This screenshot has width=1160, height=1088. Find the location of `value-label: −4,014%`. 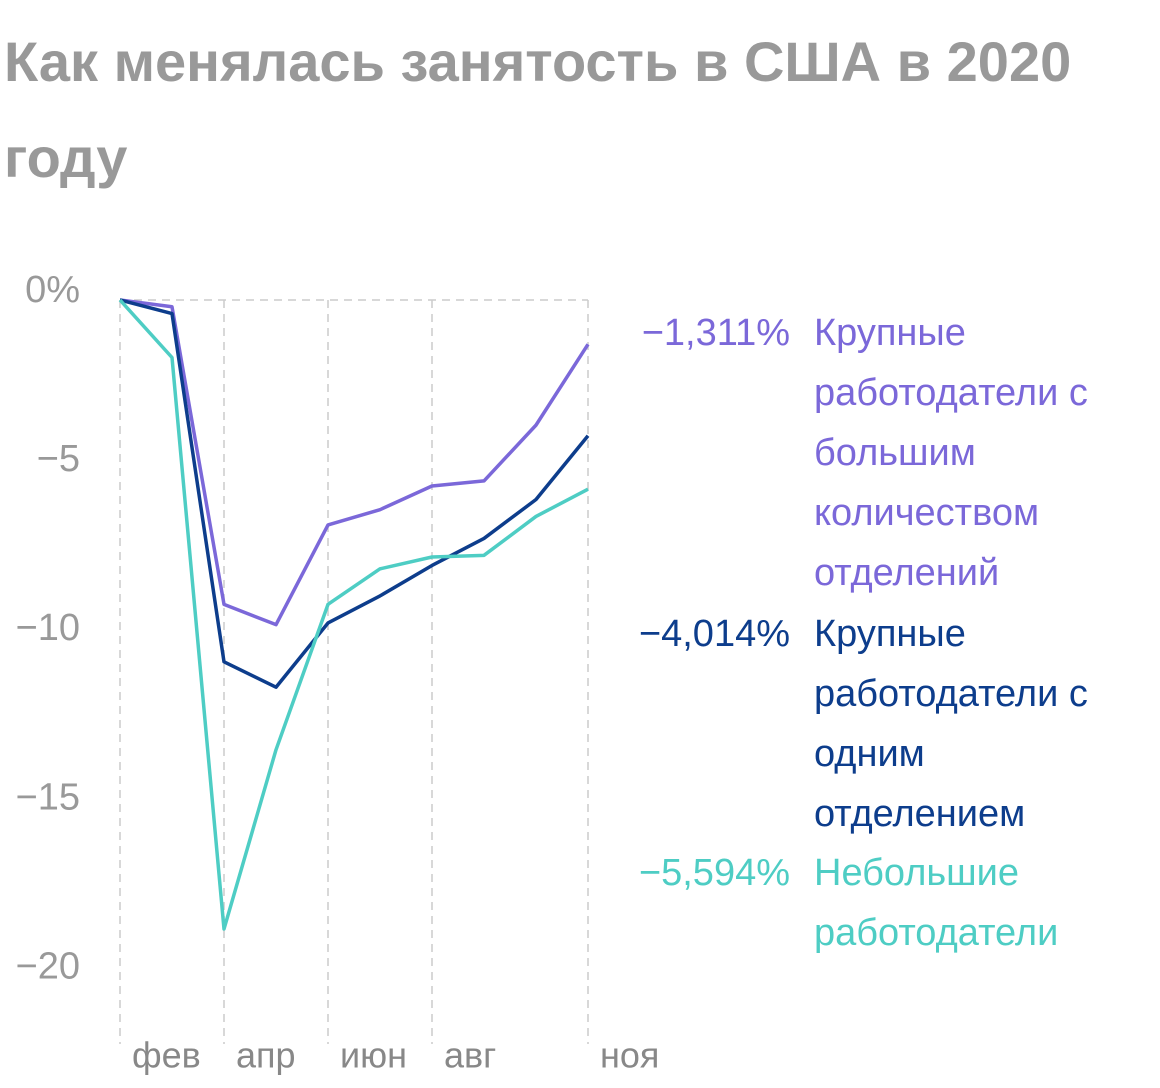

value-label: −4,014% is located at coordinates (714, 634).